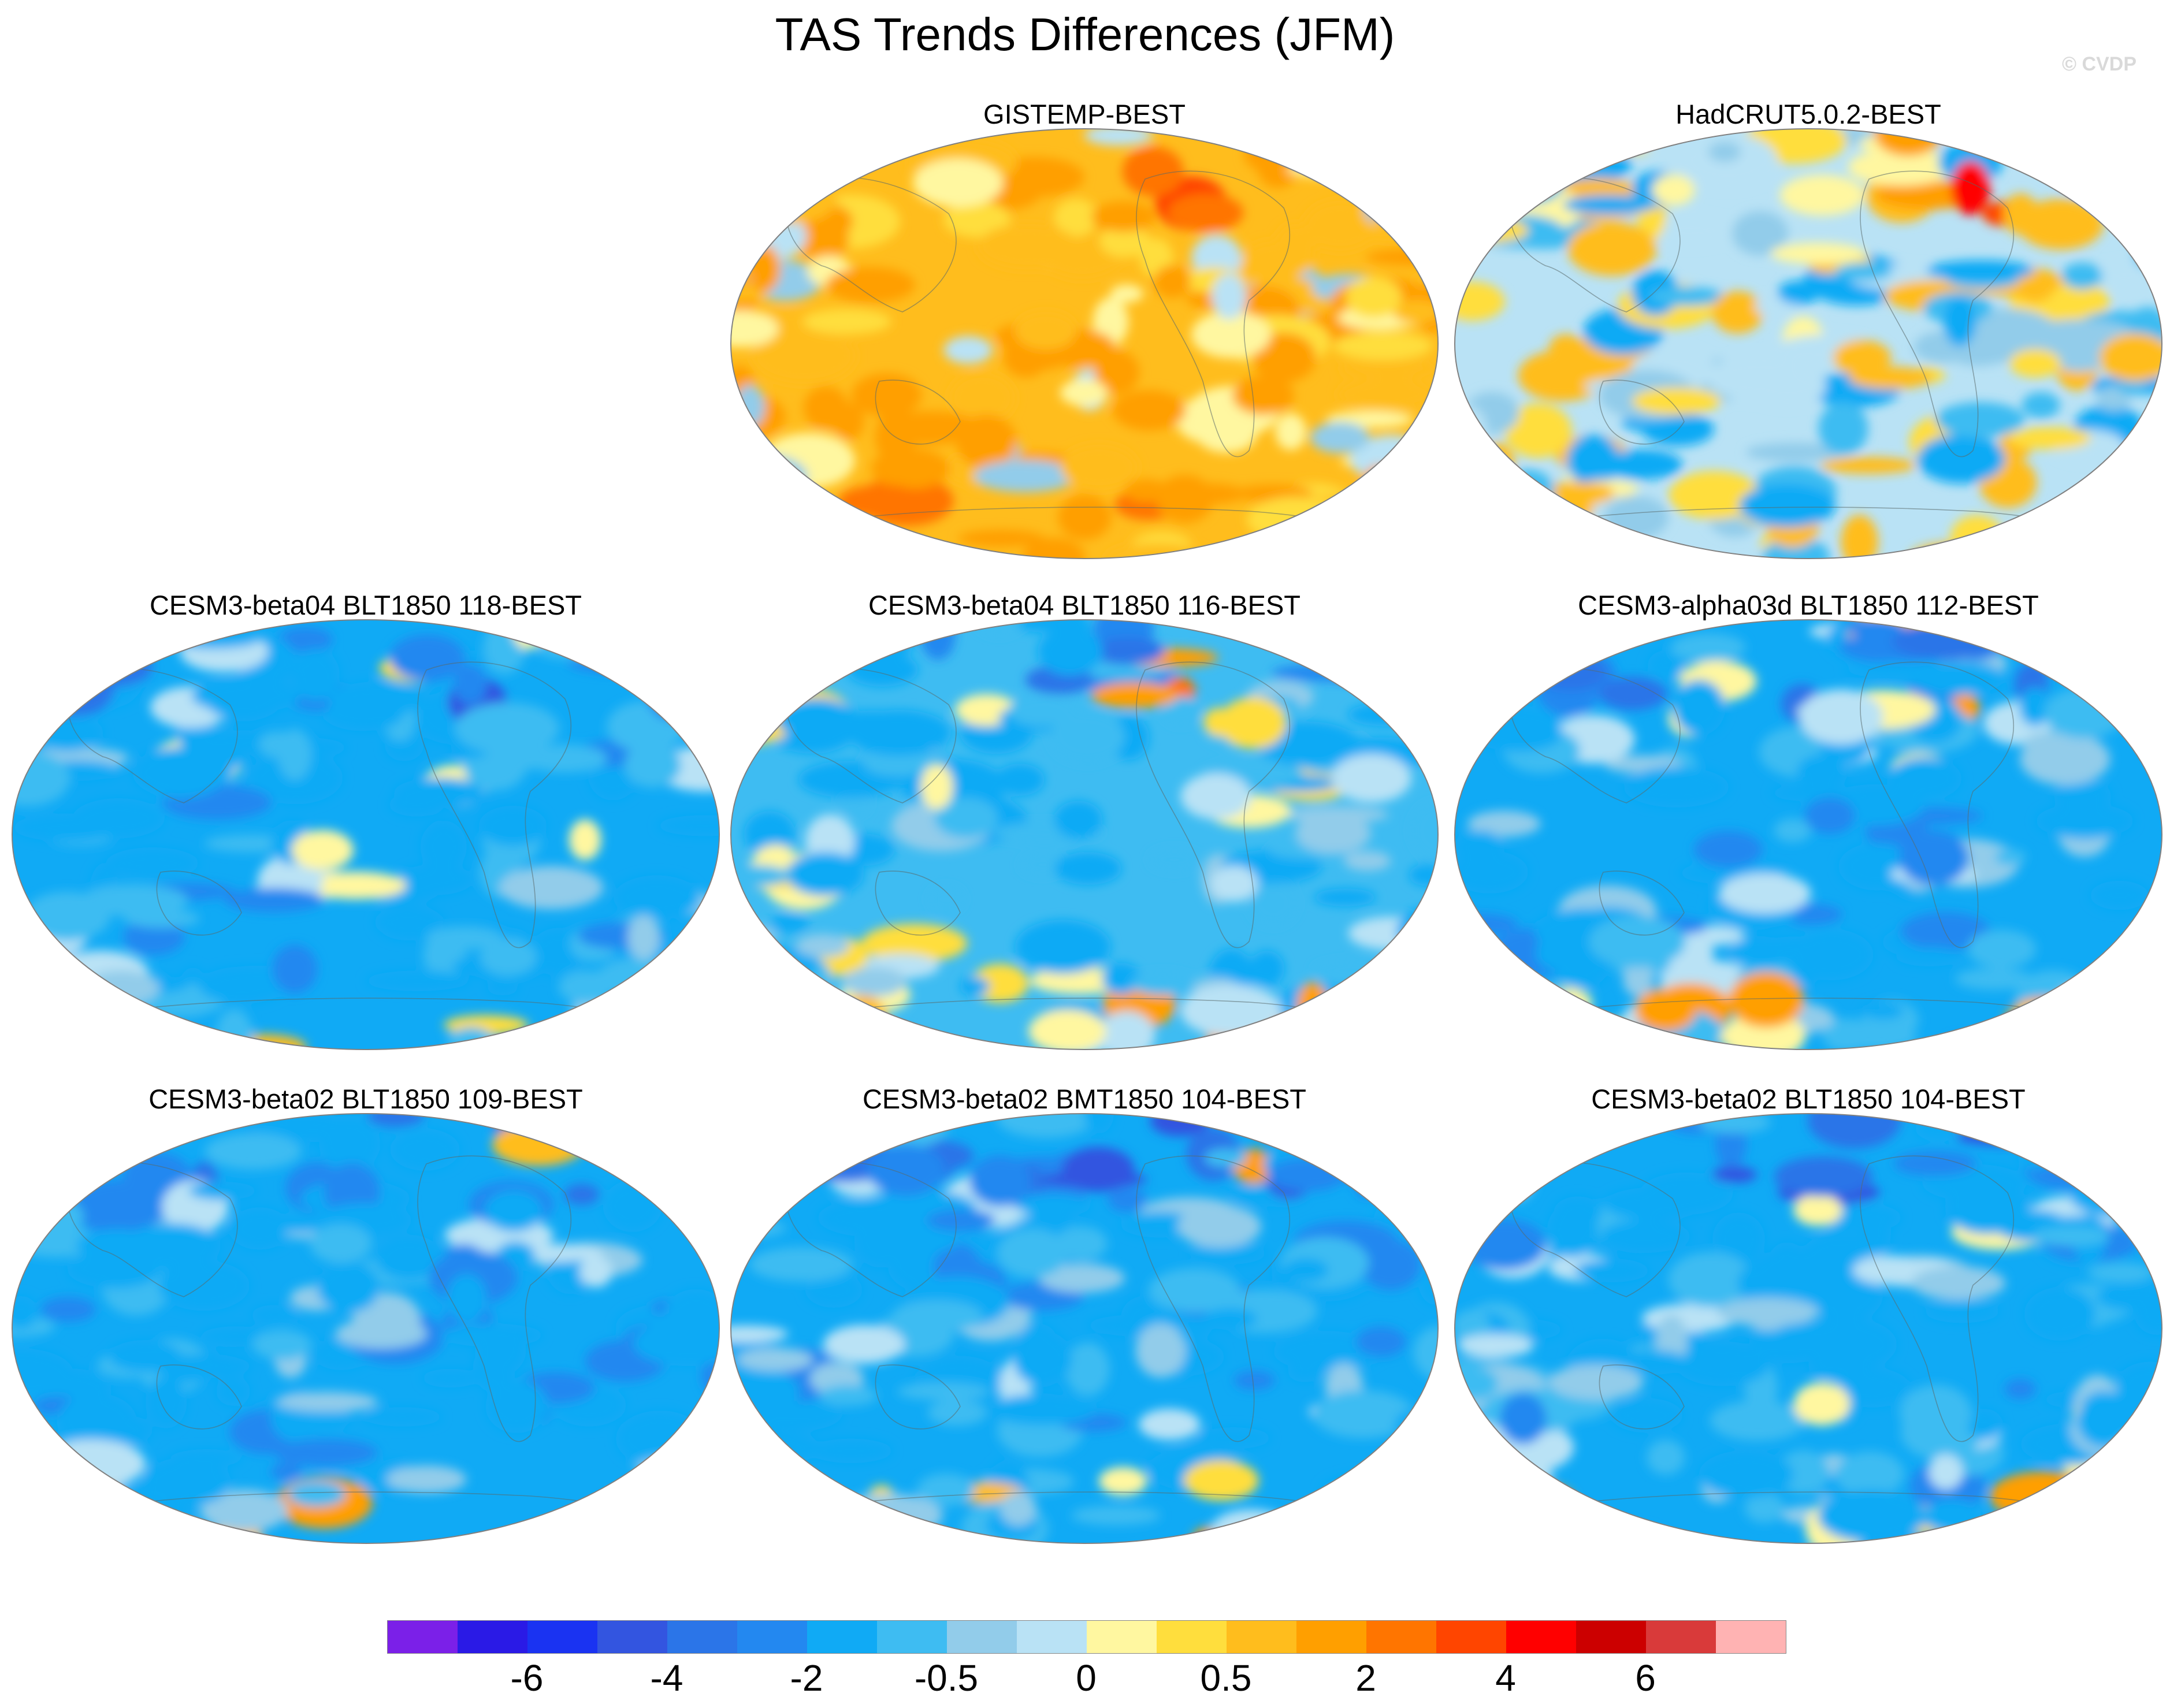 The height and width of the screenshot is (1708, 2170). I want to click on colorbar-tick-label: 0.5, so click(1226, 1678).